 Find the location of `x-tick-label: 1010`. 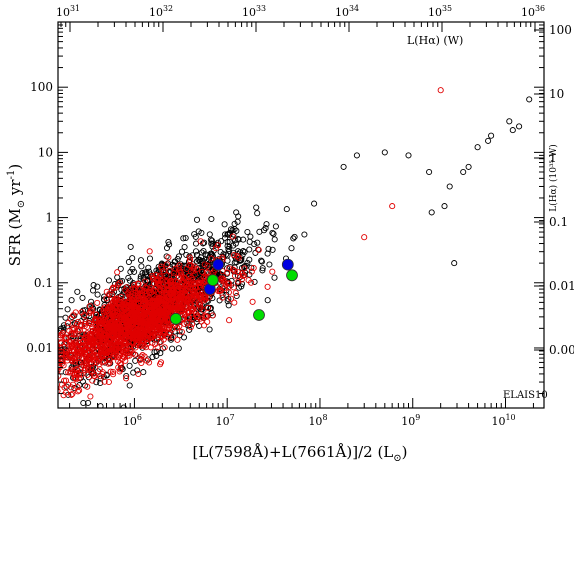

x-tick-label: 1010 is located at coordinates (503, 420).